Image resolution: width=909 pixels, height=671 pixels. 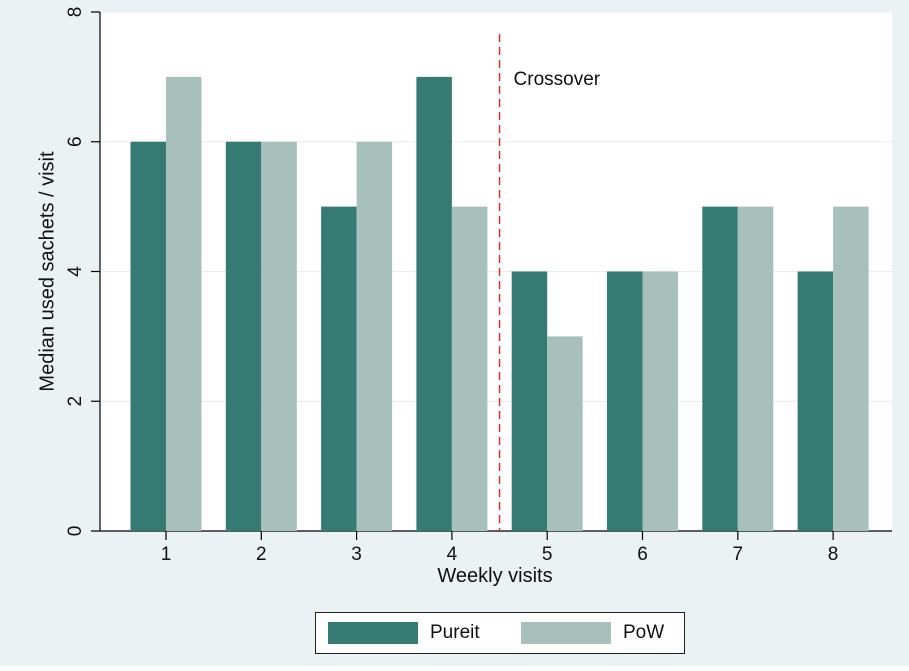 I want to click on x-tick-label: 4, so click(x=452, y=554).